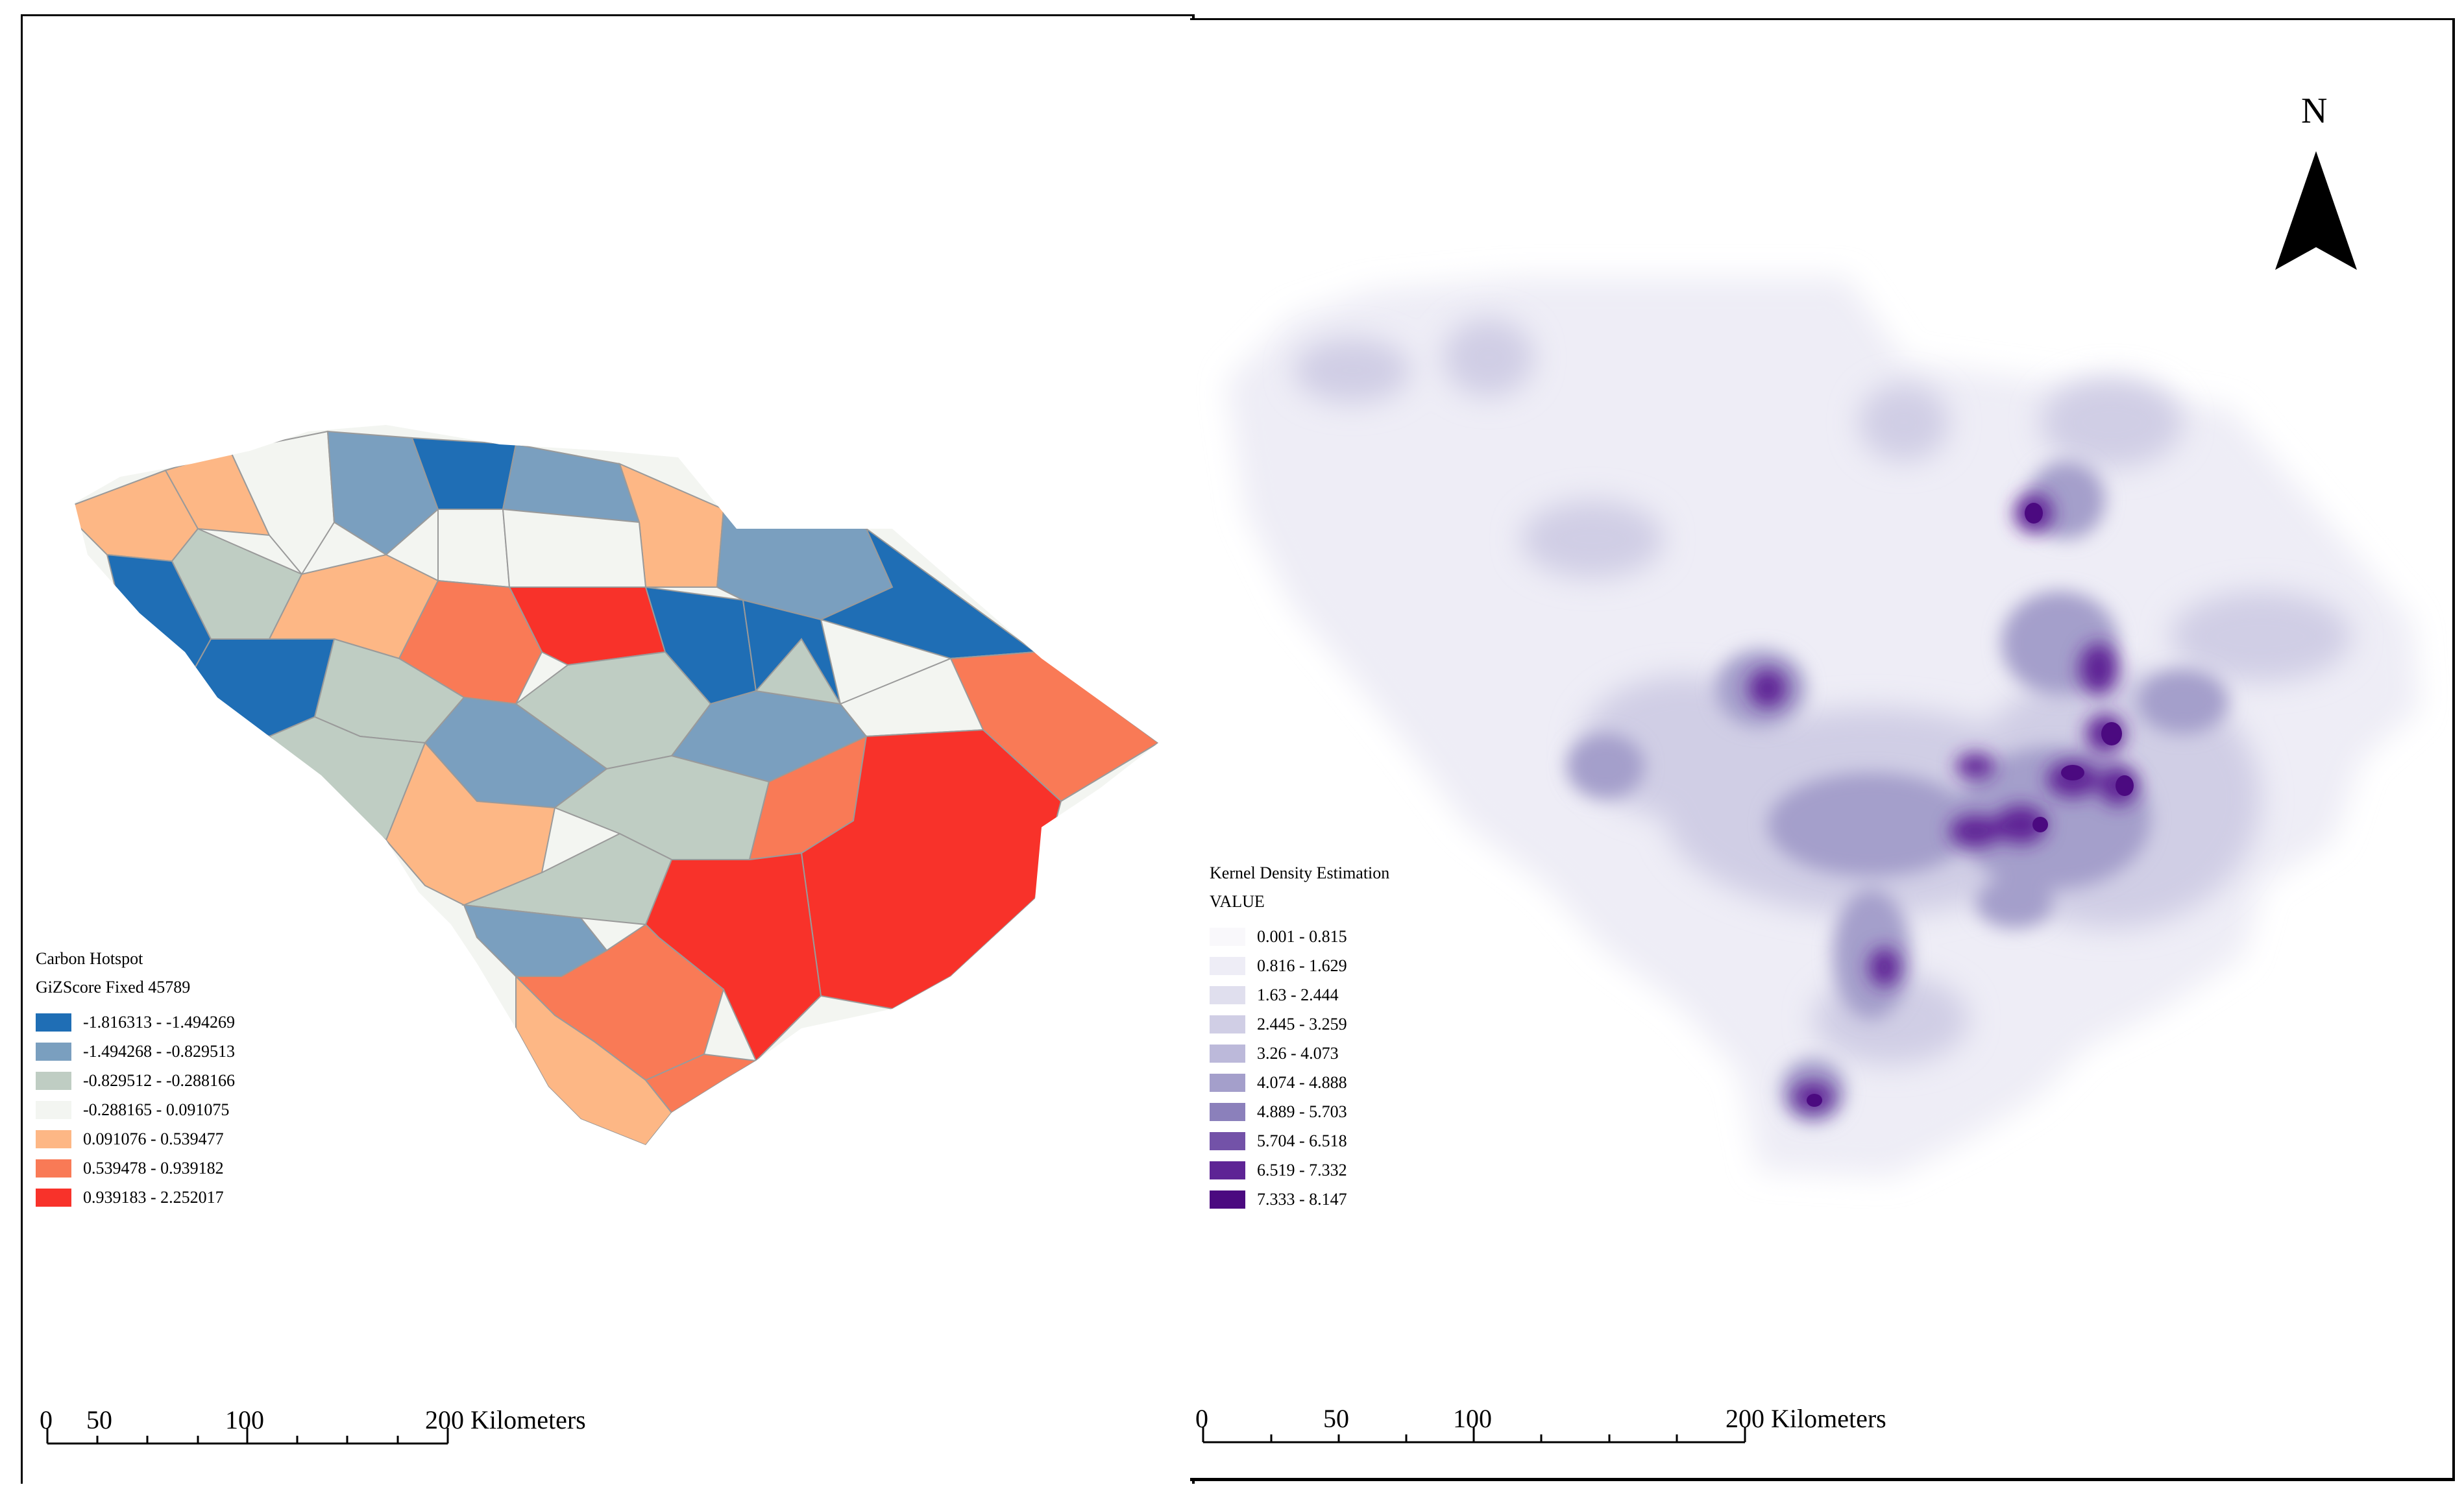 This screenshot has height=1498, width=2464. I want to click on legend-item: -0.829512 - -0.288166, so click(135, 1080).